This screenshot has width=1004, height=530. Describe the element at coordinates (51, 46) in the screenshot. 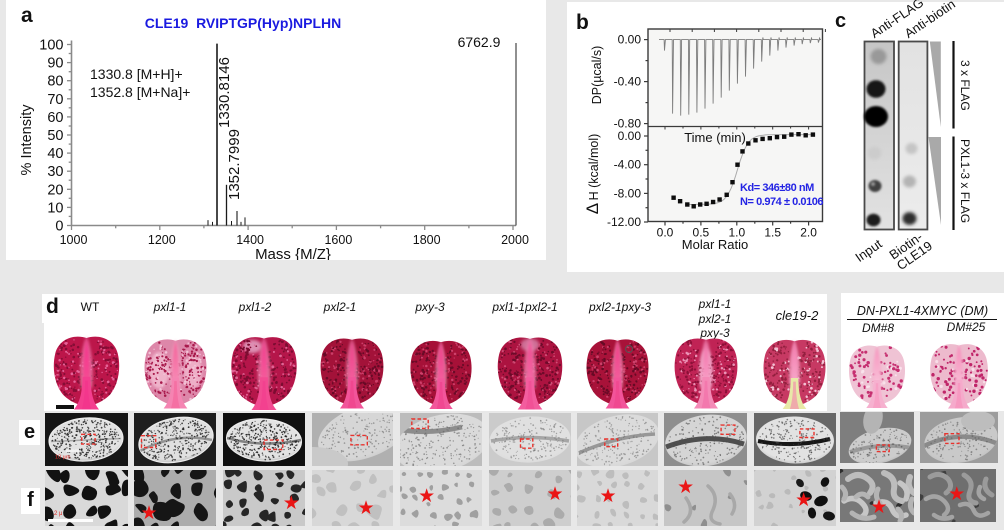

I see `svg-text: 100` at that location.